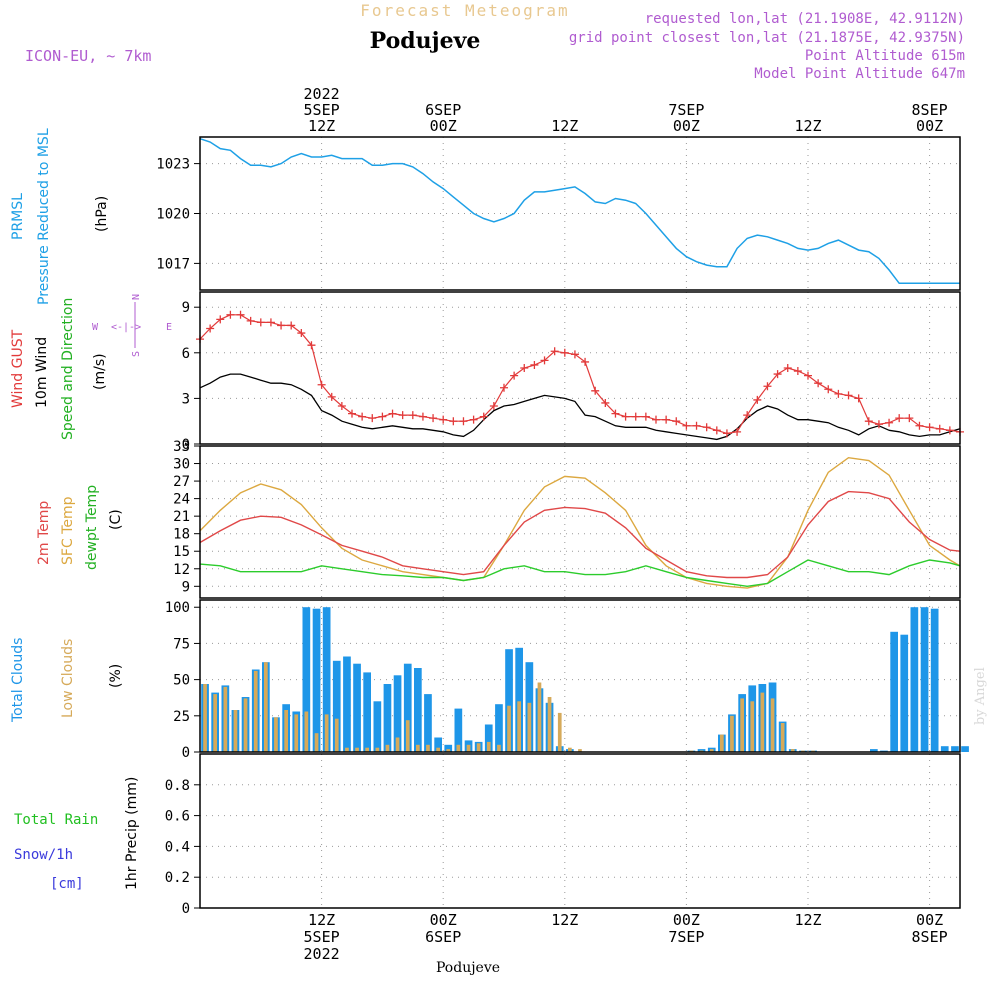 The image size is (1000, 1000). What do you see at coordinates (186, 909) in the screenshot?
I see `y-tick-label: 0` at bounding box center [186, 909].